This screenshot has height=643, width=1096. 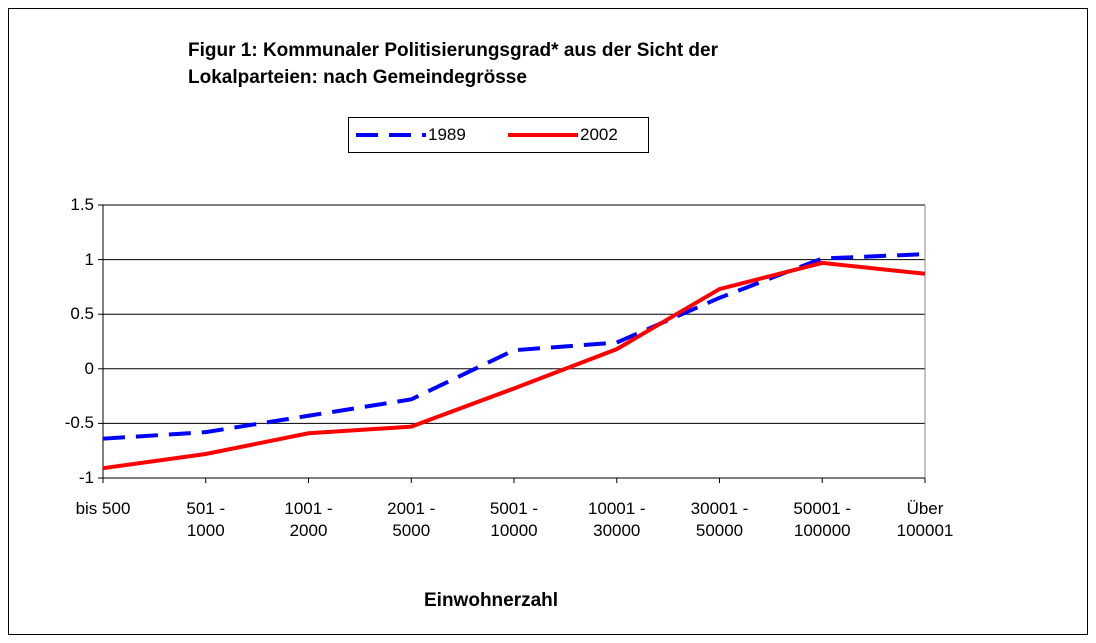 I want to click on x-tick-label: 2001 - 5000, so click(x=411, y=519).